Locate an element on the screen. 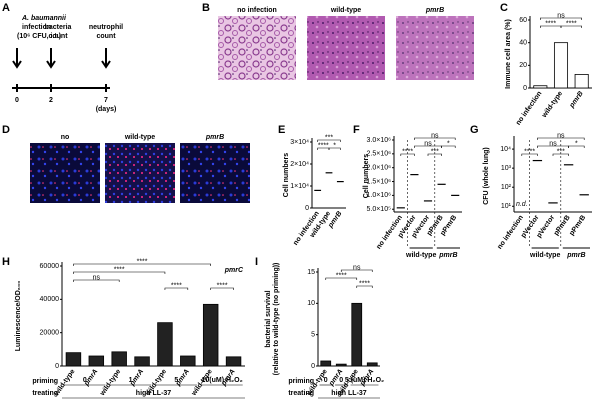 The image size is (600, 400). panel-label: E is located at coordinates (281, 130).